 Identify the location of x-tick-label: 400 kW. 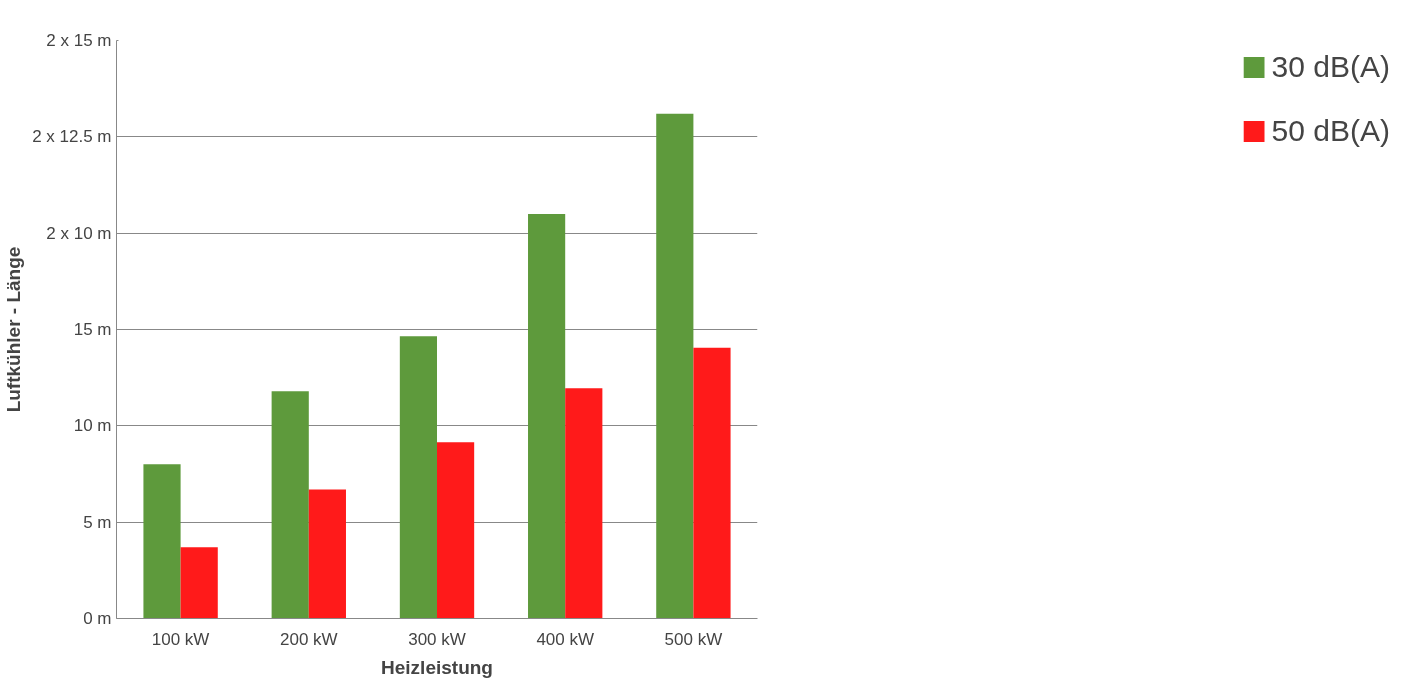
(565, 639).